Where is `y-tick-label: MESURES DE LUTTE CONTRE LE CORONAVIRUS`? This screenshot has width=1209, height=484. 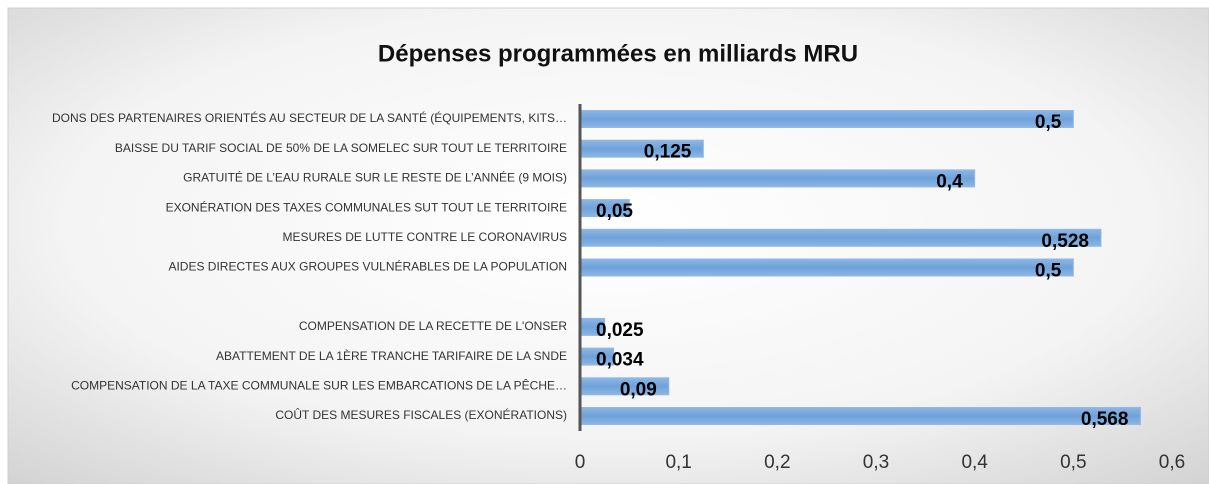
y-tick-label: MESURES DE LUTTE CONTRE LE CORONAVIRUS is located at coordinates (425, 237).